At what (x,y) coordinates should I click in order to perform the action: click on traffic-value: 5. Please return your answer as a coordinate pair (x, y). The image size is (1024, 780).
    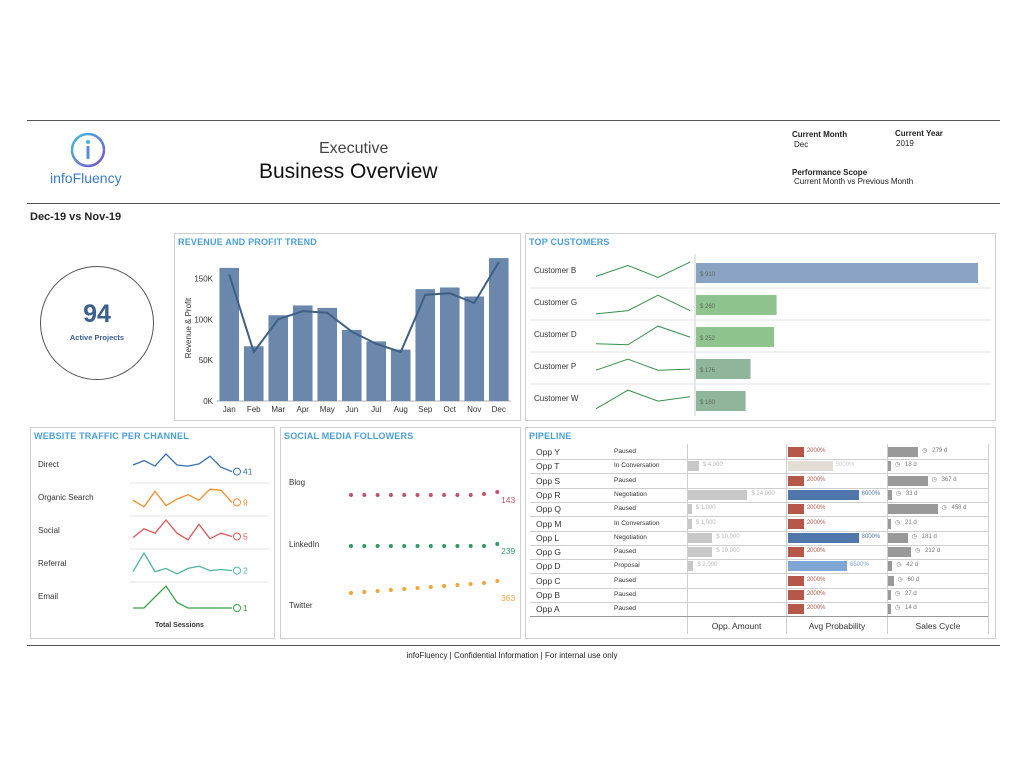
    Looking at the image, I should click on (245, 537).